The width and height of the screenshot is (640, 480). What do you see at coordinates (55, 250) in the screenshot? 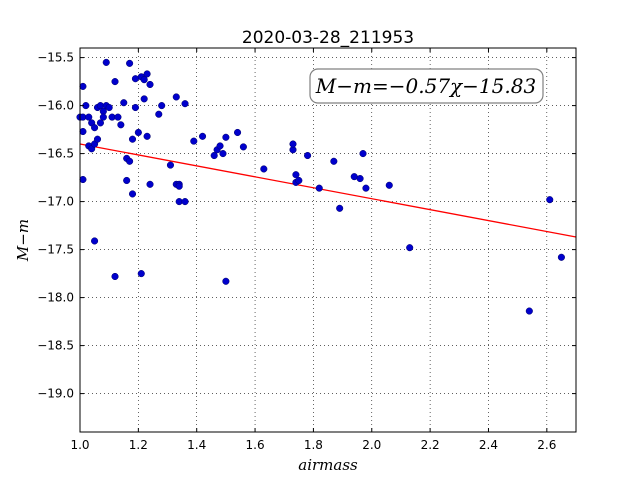
I see `y-tick-label: −17.5` at bounding box center [55, 250].